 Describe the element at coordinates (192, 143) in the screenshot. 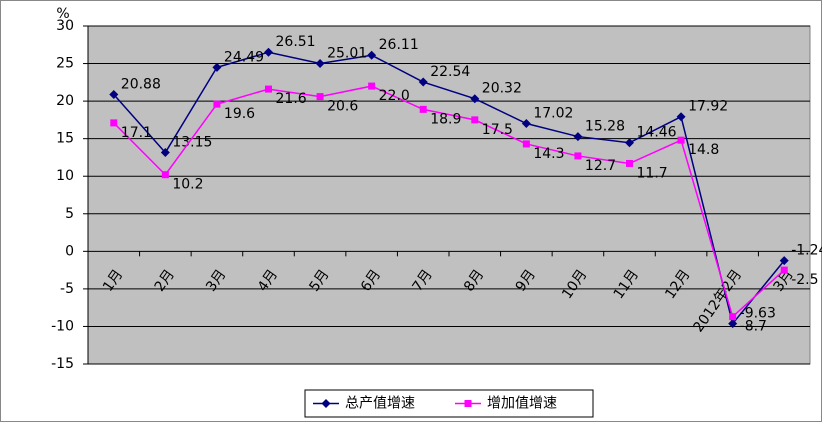

I see `data-label: 13.15` at that location.